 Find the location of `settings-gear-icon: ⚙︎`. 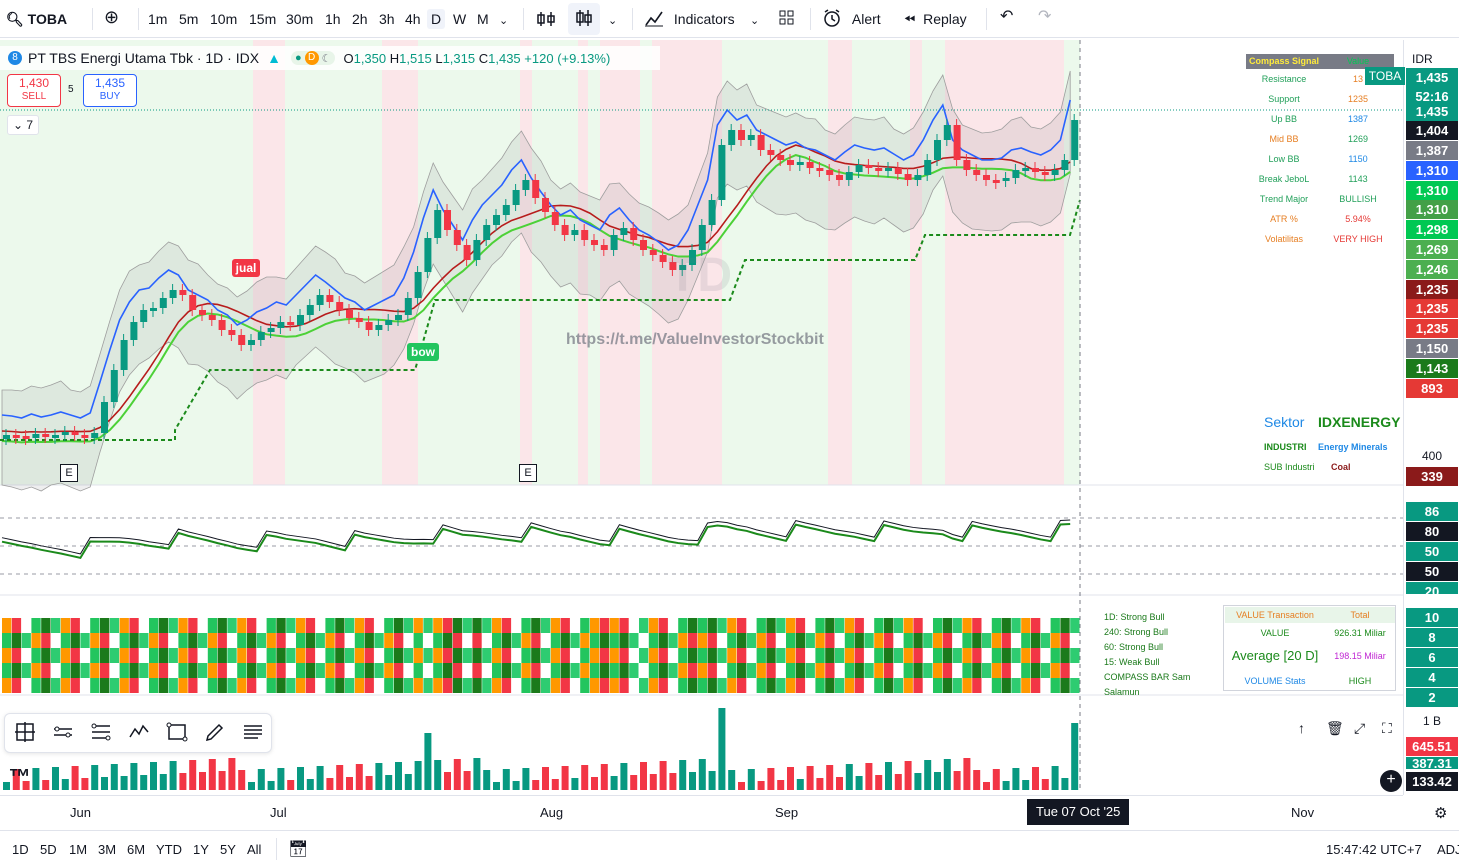

settings-gear-icon: ⚙︎ is located at coordinates (1441, 813).